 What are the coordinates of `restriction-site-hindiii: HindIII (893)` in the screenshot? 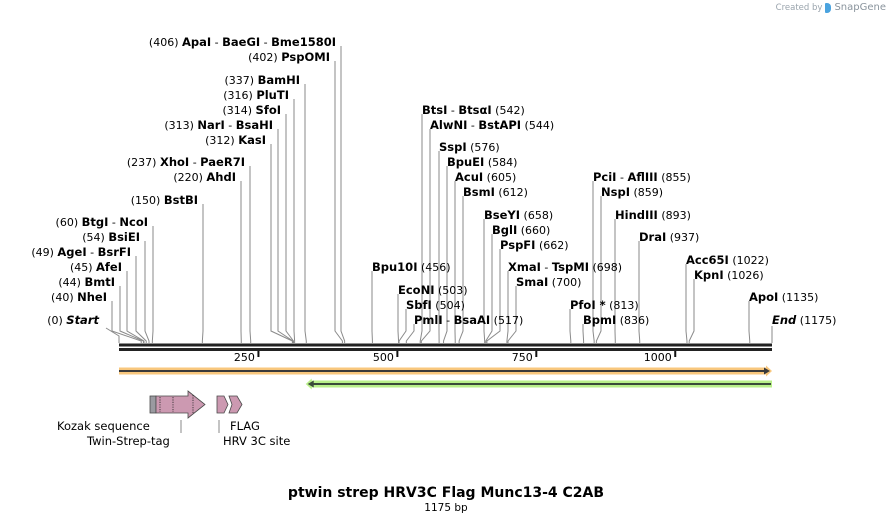 It's located at (653, 215).